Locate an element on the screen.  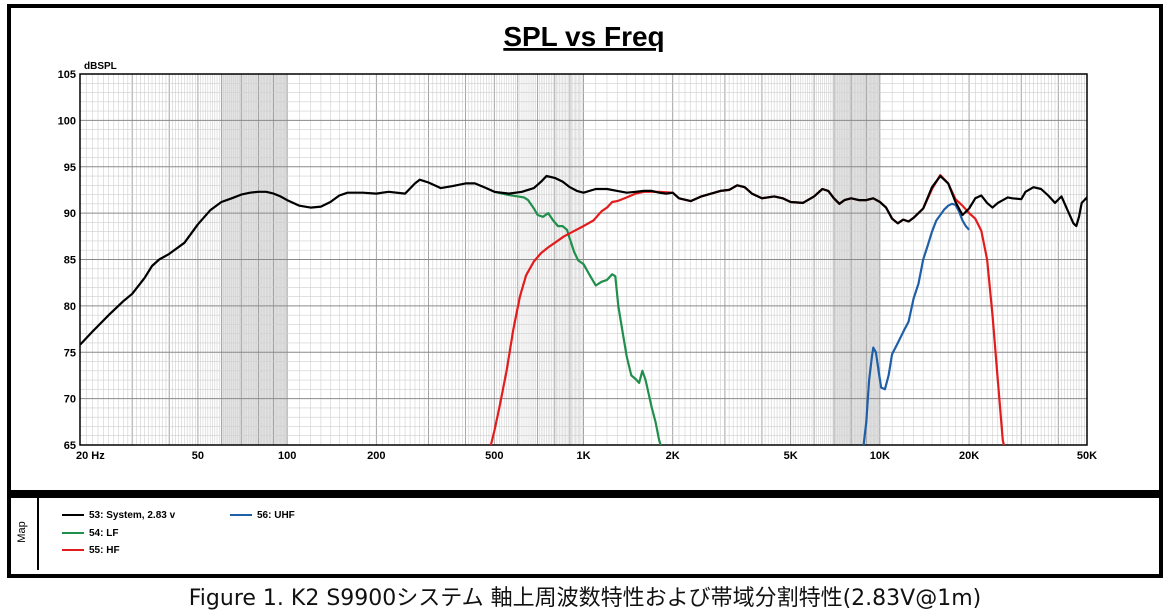
chart-title: SPL vs Freq is located at coordinates (583, 36).